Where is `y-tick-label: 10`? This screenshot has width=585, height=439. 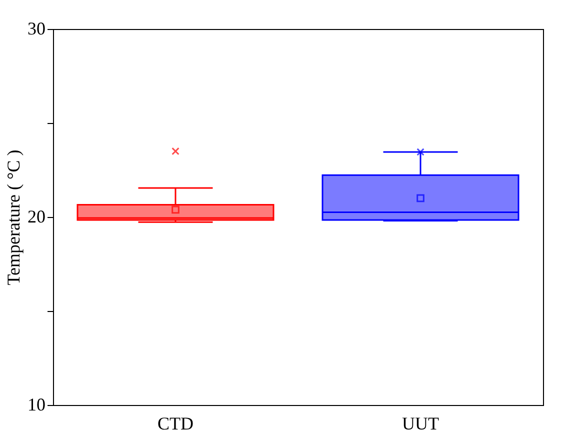 y-tick-label: 10 is located at coordinates (37, 404).